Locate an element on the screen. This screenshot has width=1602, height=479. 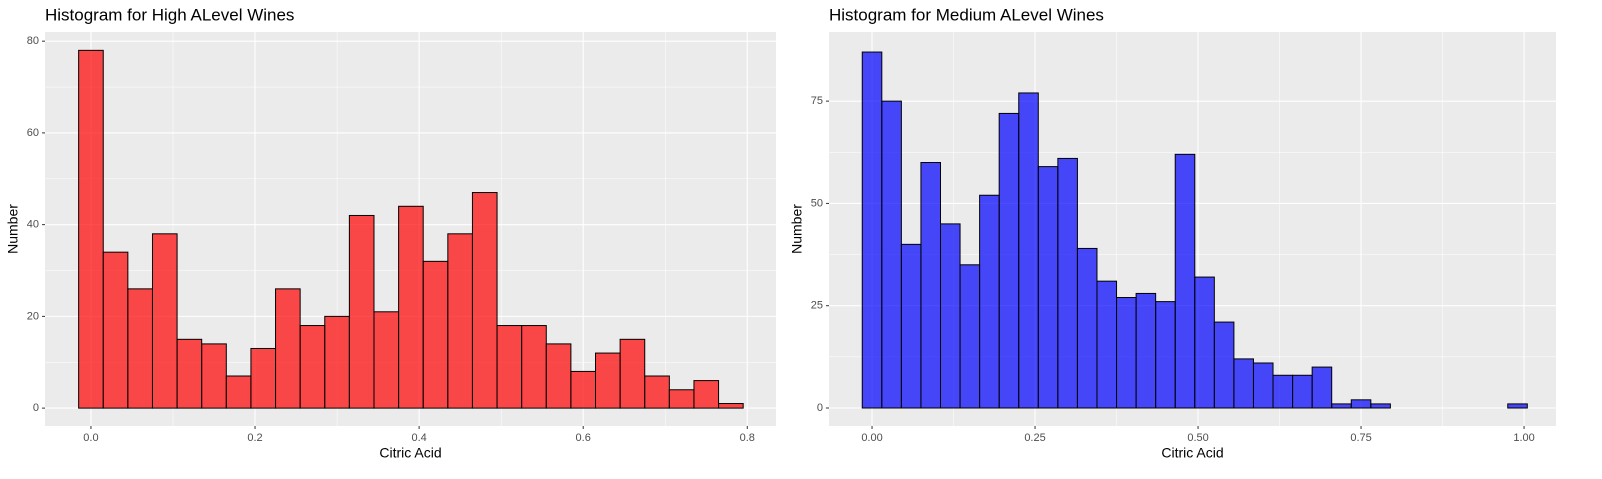
chart-title: Histogram for Medium ALevel Wines is located at coordinates (966, 14).